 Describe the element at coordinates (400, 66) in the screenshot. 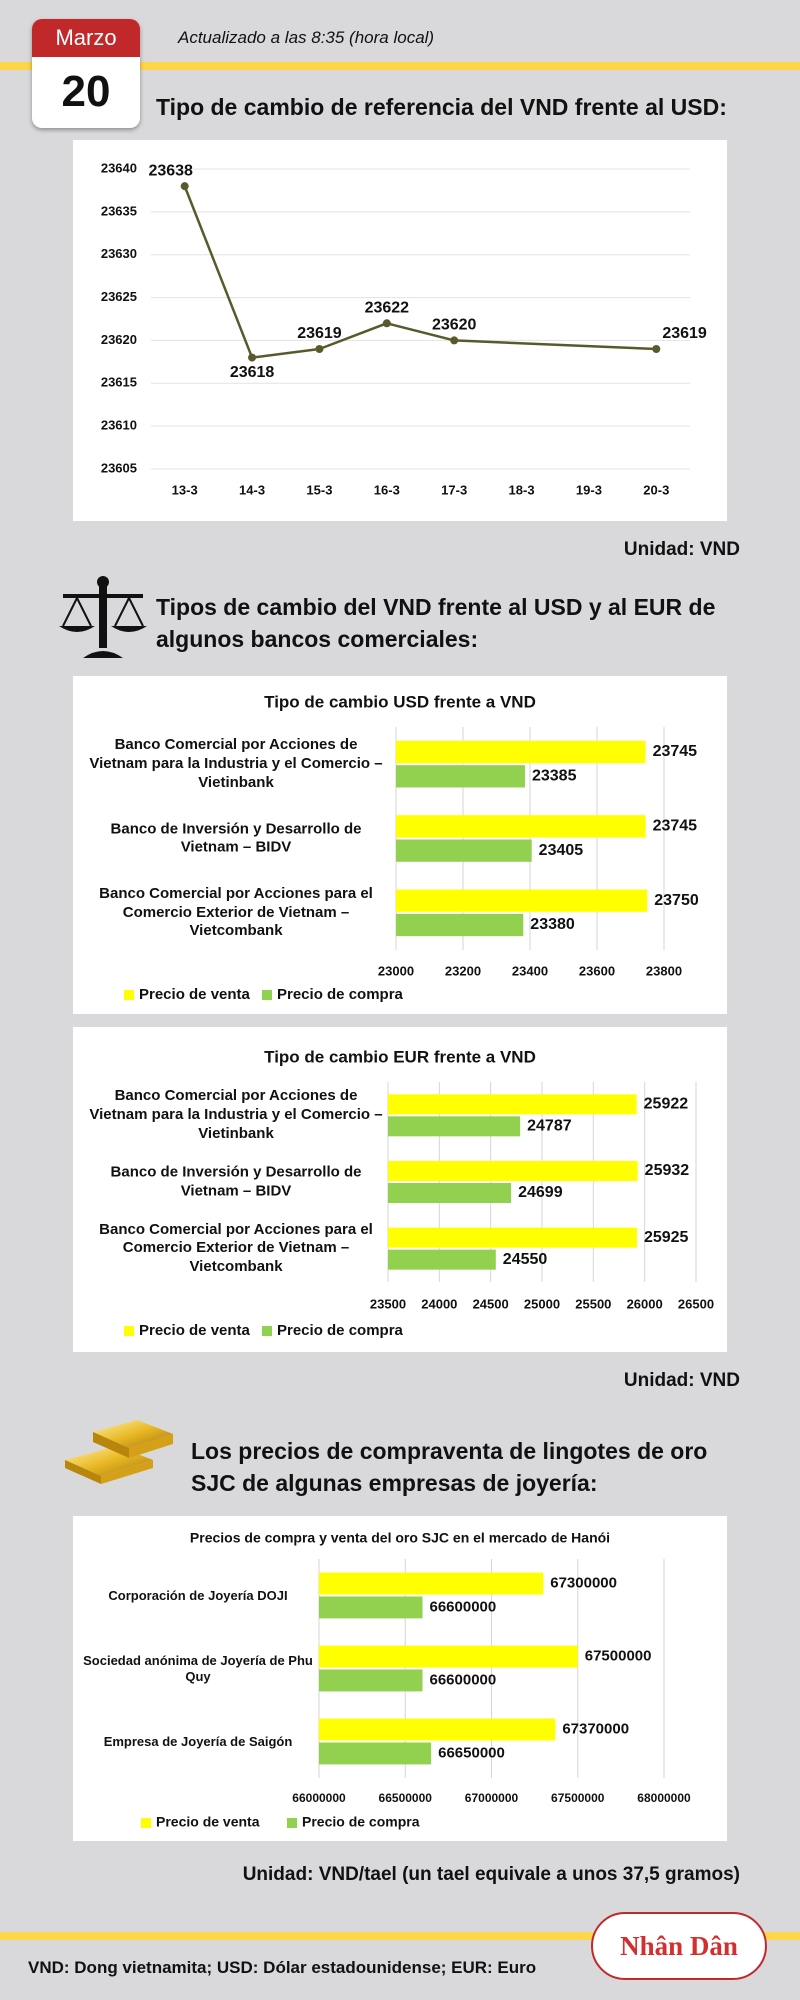

I see `top-band` at that location.